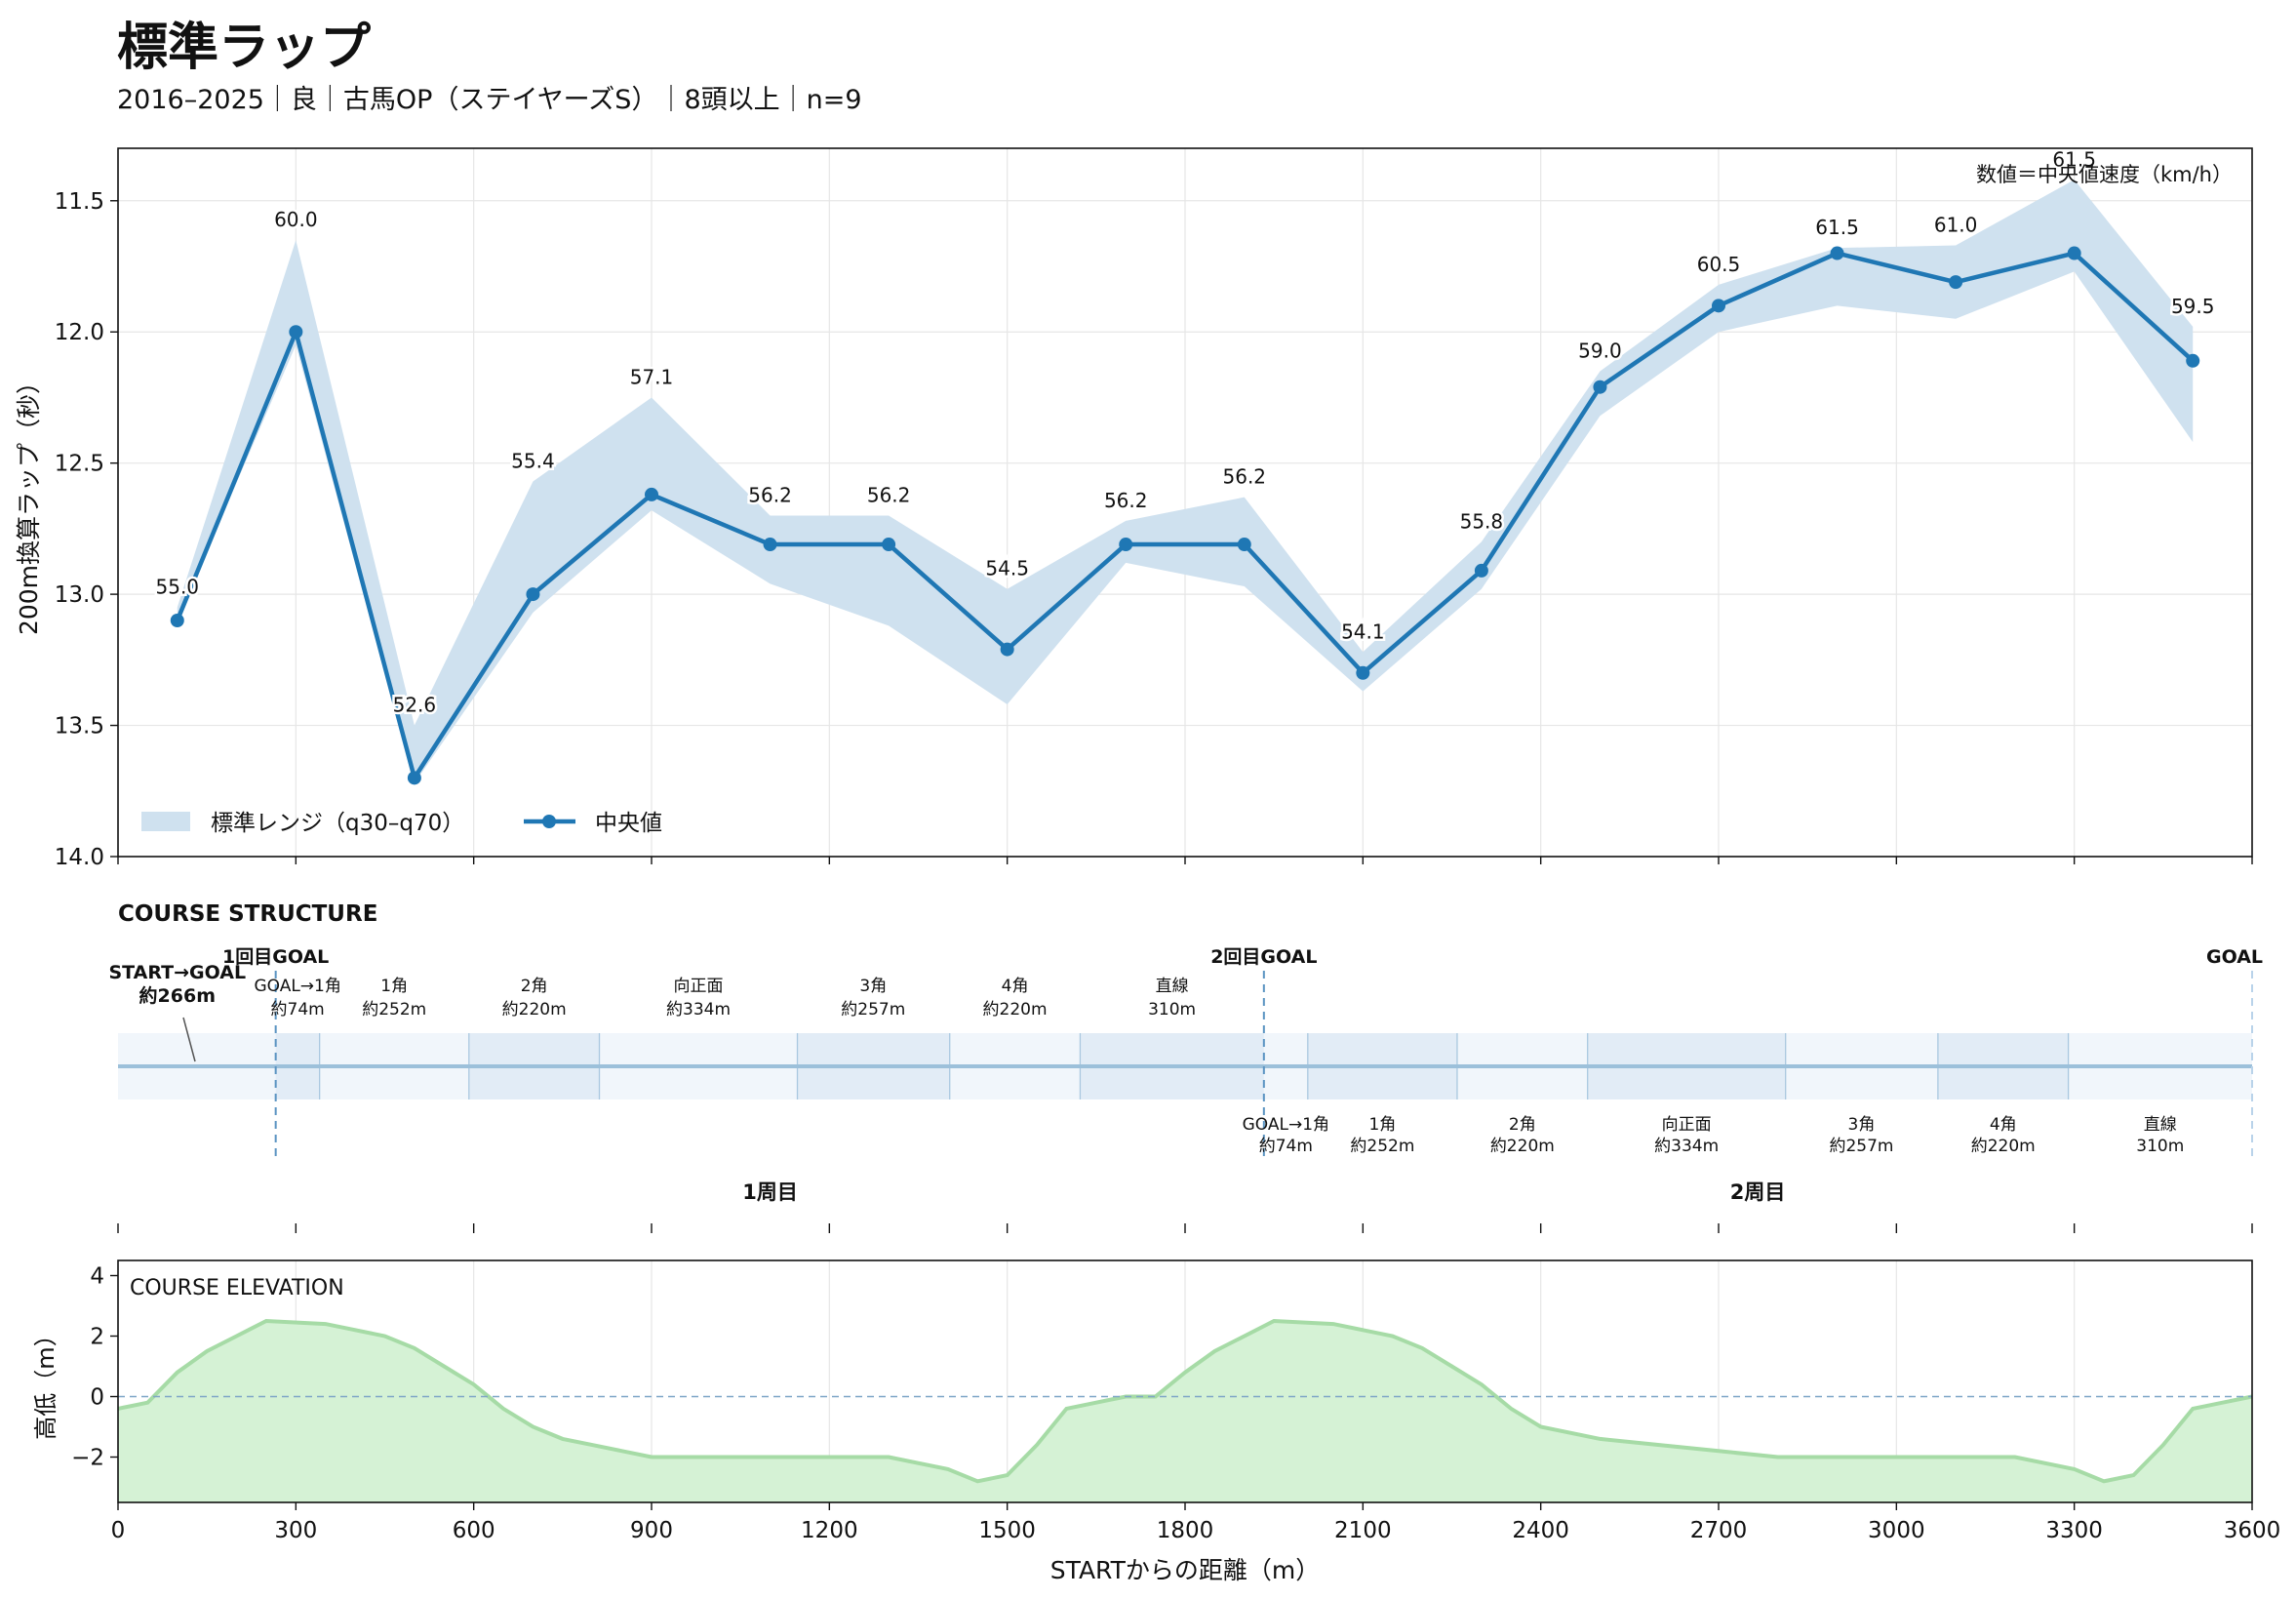 The width and height of the screenshot is (2296, 1599). I want to click on structure-bottom-label-line: 約252m, so click(1382, 1146).